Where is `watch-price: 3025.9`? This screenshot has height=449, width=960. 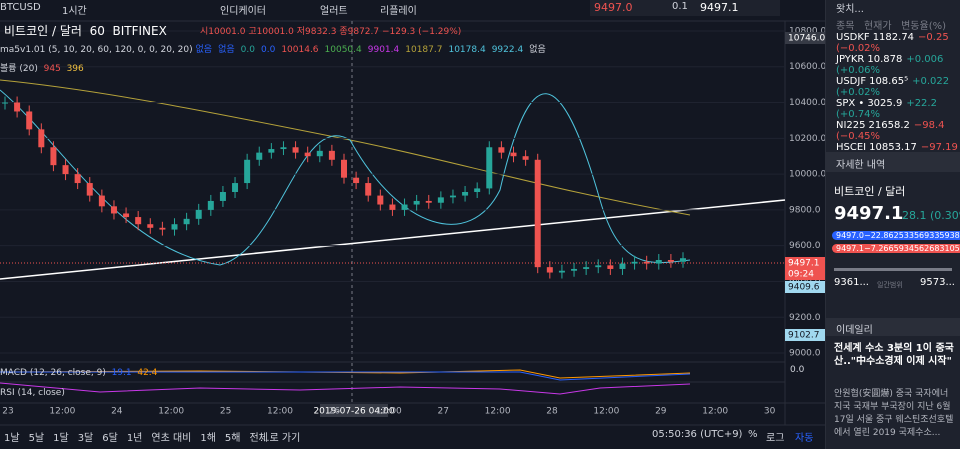
watch-price: 3025.9 is located at coordinates (885, 103).